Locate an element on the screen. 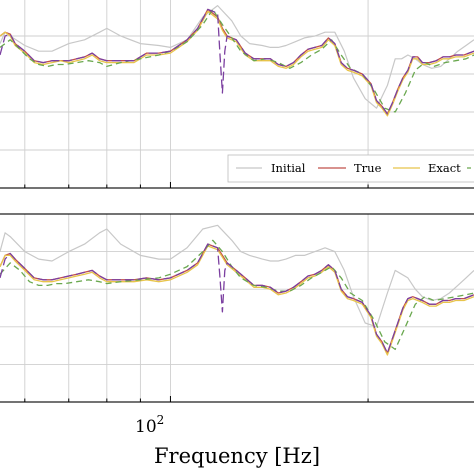 The height and width of the screenshot is (474, 474). x-tick-base: 10 is located at coordinates (146, 427).